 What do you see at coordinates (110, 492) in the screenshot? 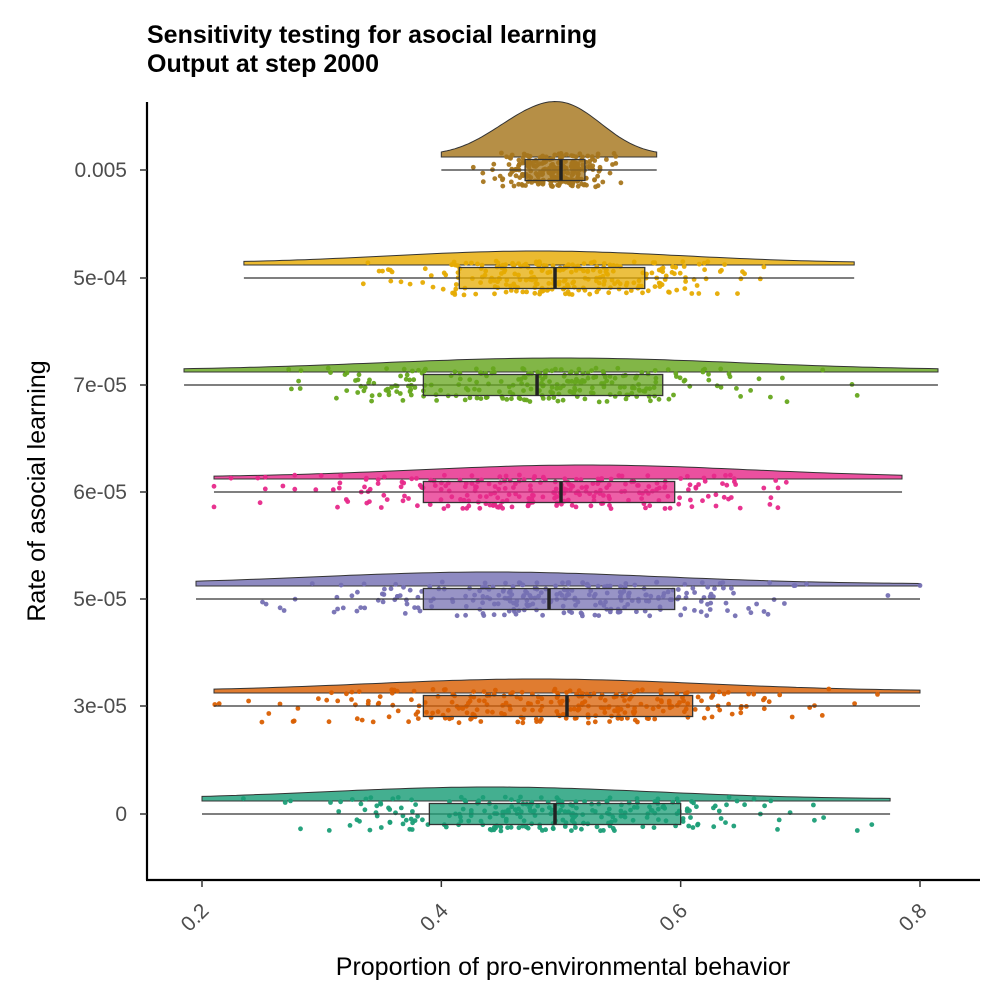
I see `y-axis-ticks: 0.005 5e-04 7e-05 6e-05 5e-05 3e-05 0` at bounding box center [110, 492].